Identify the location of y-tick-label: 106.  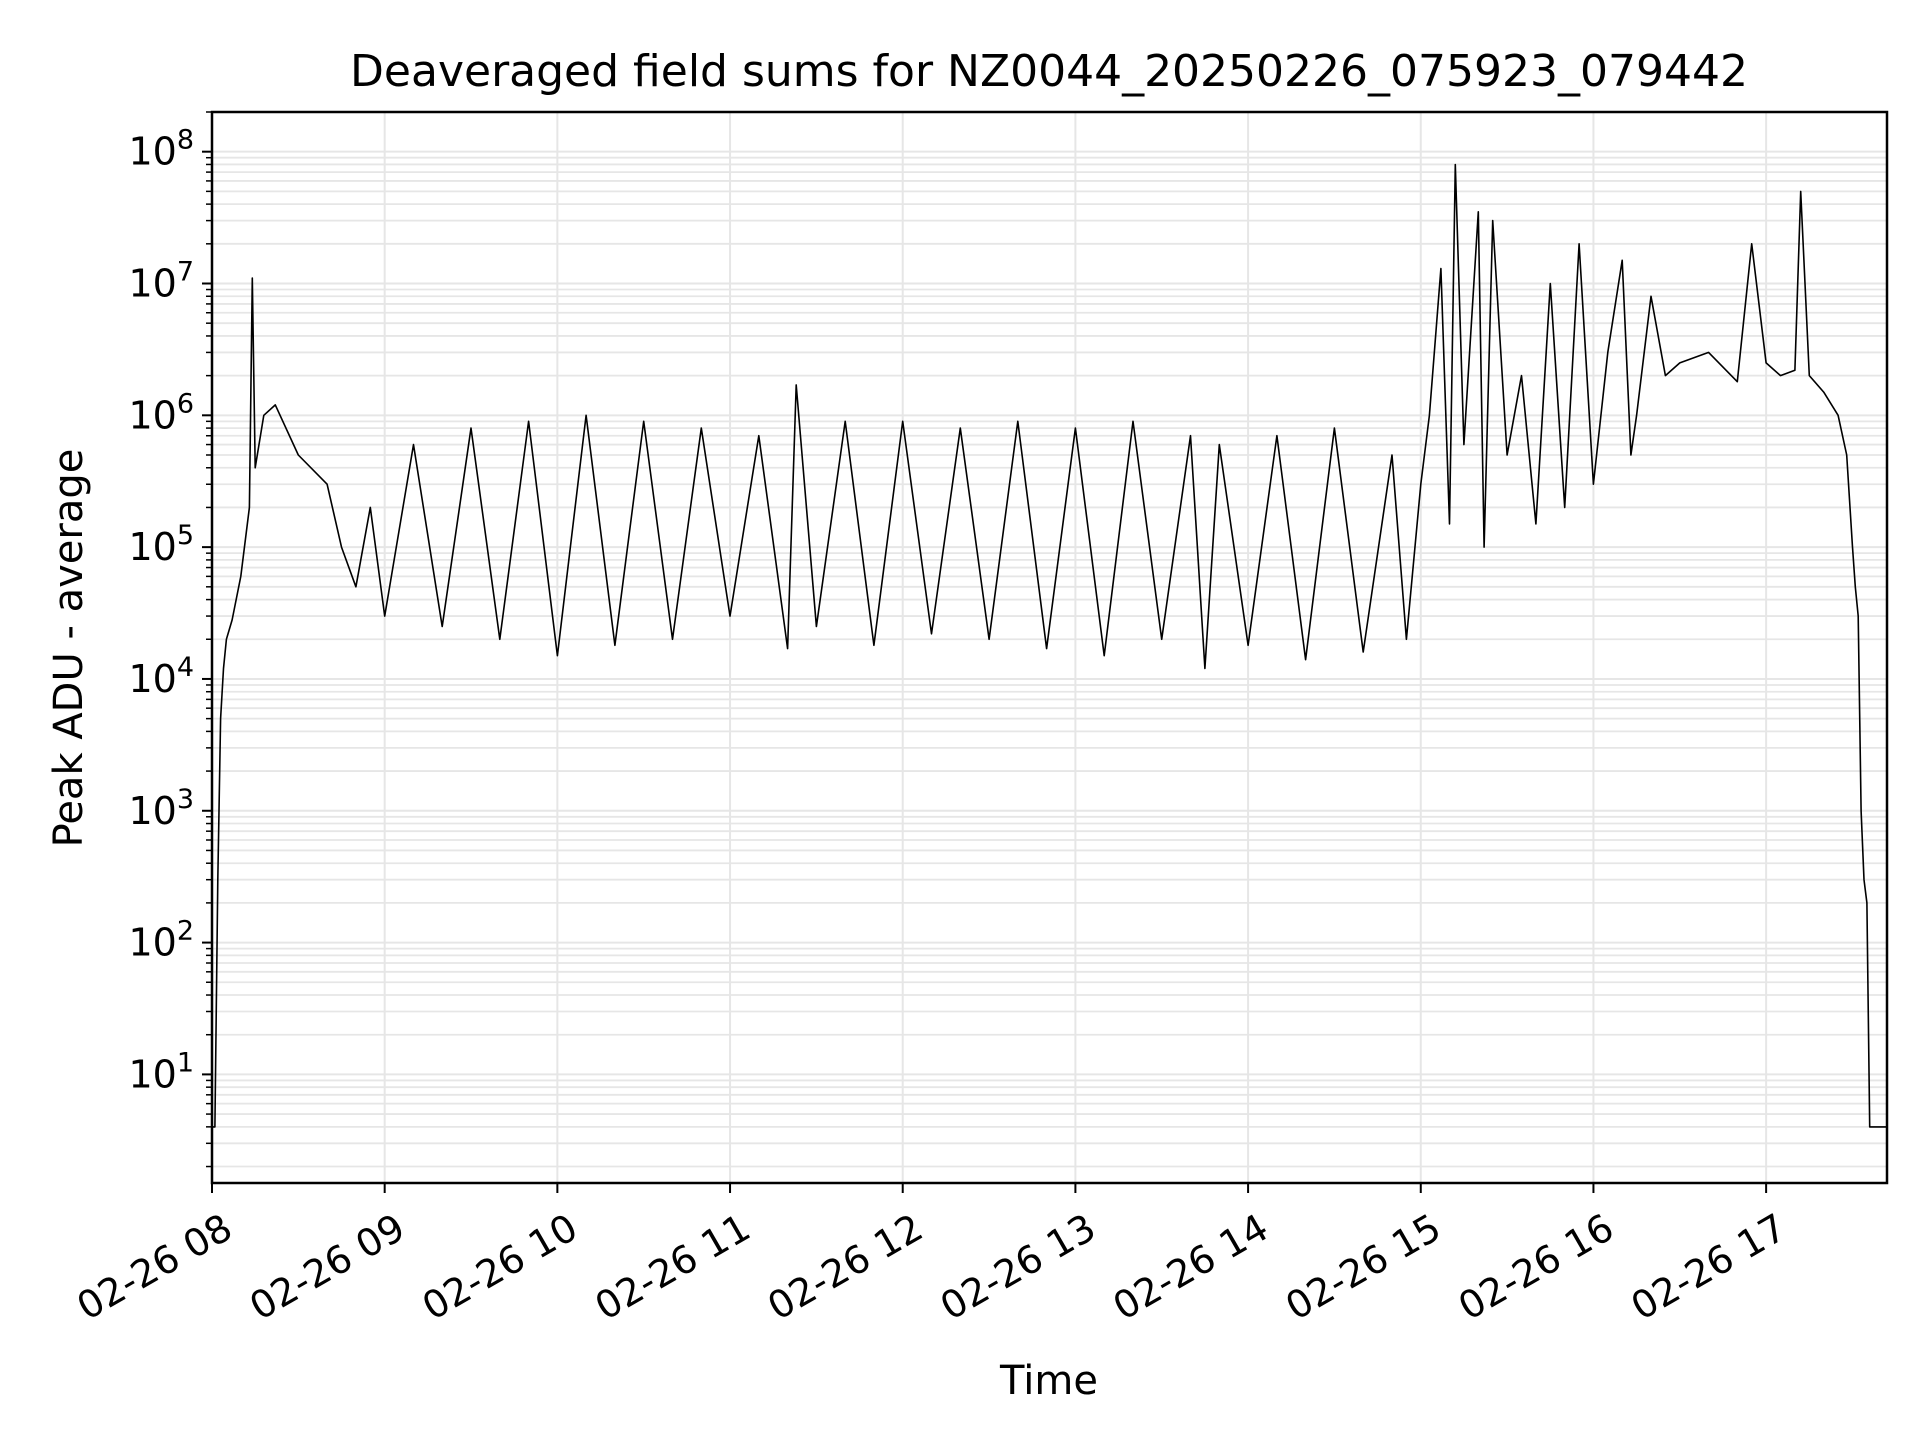
(161, 412).